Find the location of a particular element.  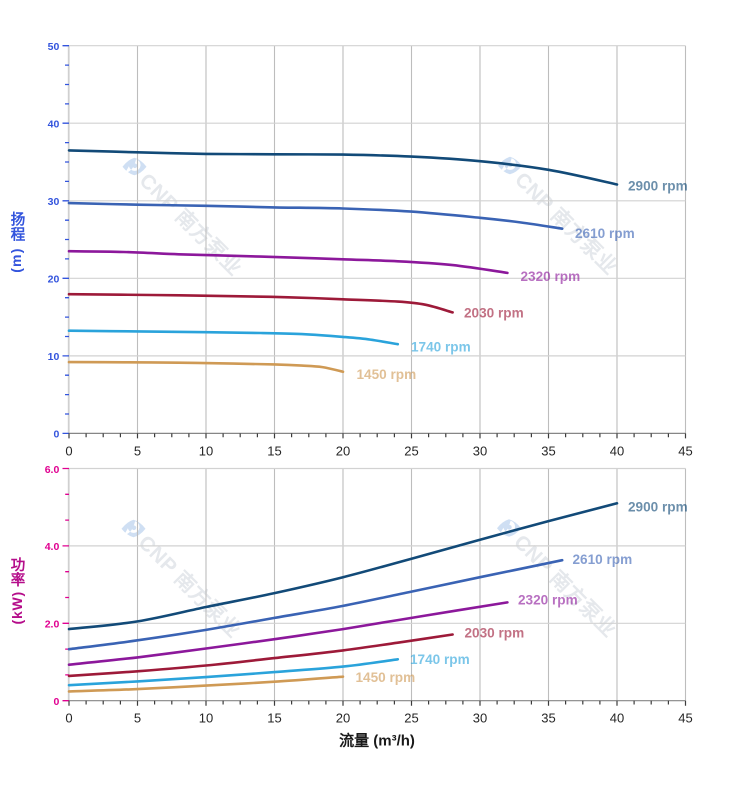

svg-text: 功 is located at coordinates (18, 565).